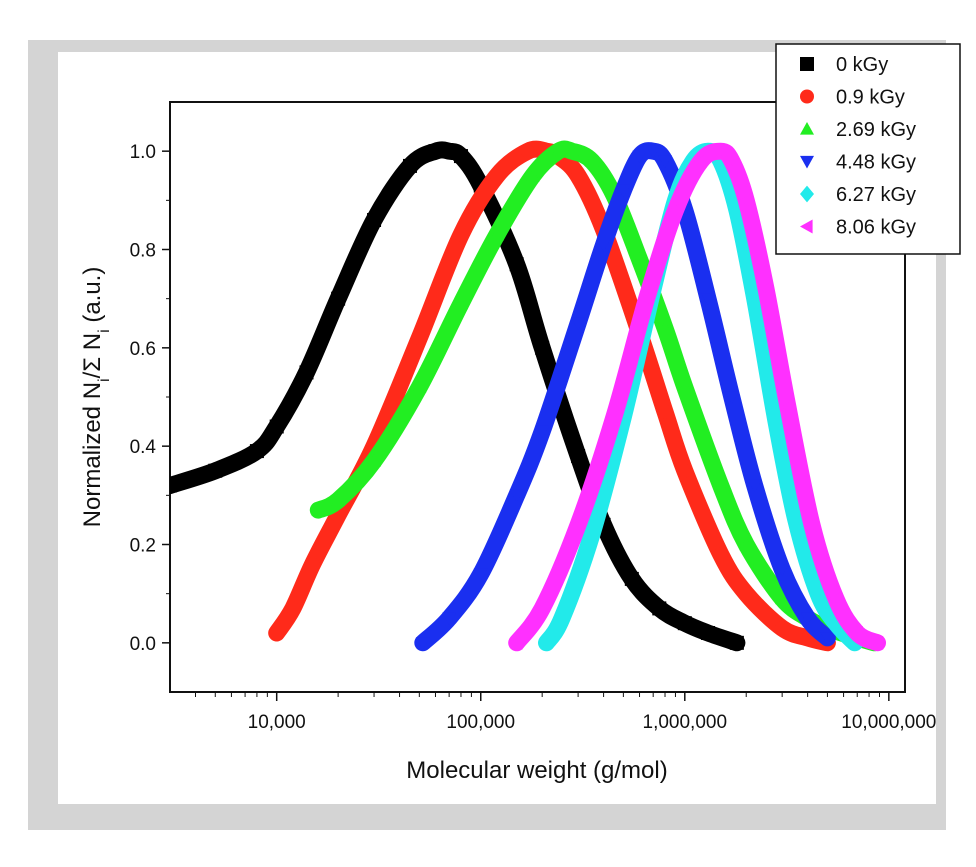 The image size is (976, 867). What do you see at coordinates (277, 722) in the screenshot?
I see `x-tick-label: 10,000` at bounding box center [277, 722].